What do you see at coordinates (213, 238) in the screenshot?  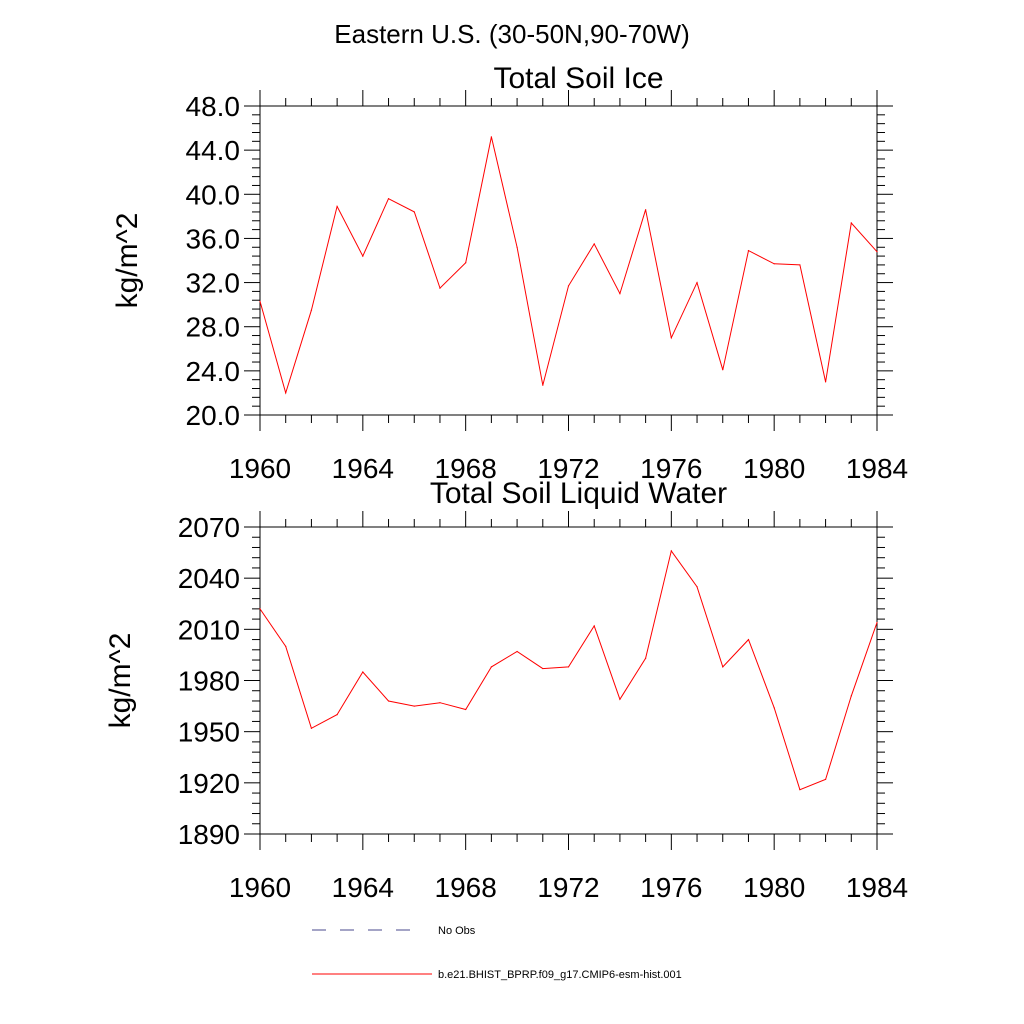 I see `y-tick-label: 36.0` at bounding box center [213, 238].